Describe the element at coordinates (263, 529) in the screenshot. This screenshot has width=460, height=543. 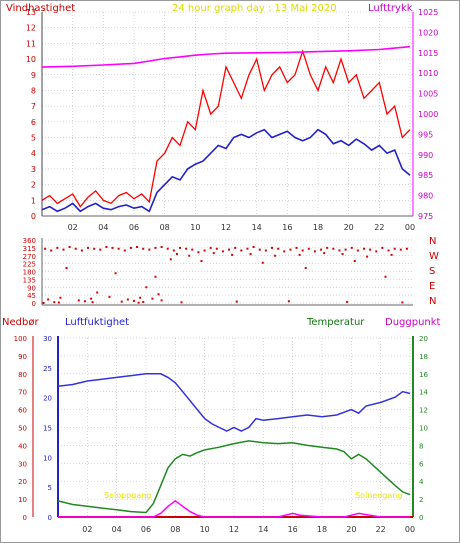
I see `humidity-x-tick-label: 14` at that location.